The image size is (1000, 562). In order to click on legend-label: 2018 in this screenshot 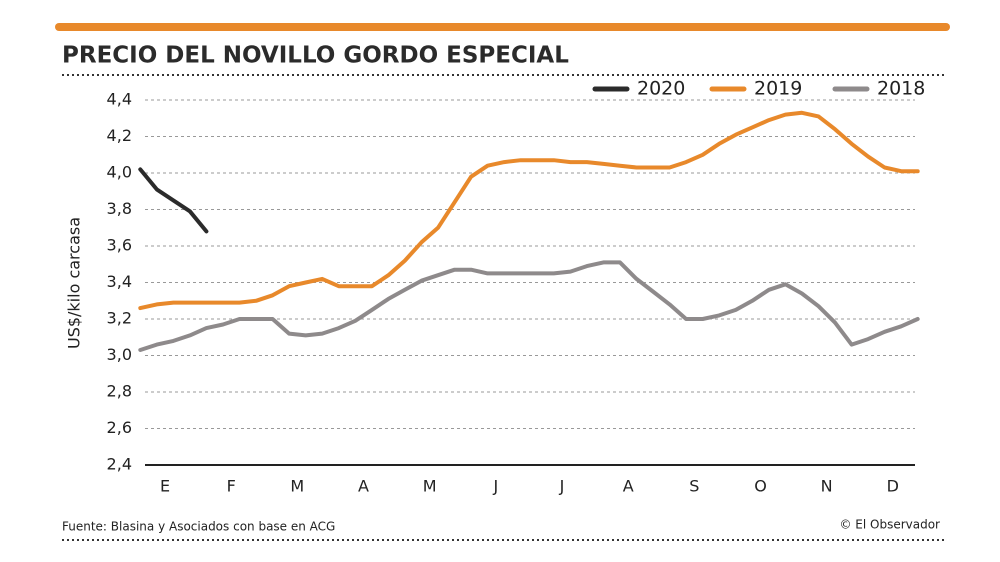, I will do `click(901, 89)`.